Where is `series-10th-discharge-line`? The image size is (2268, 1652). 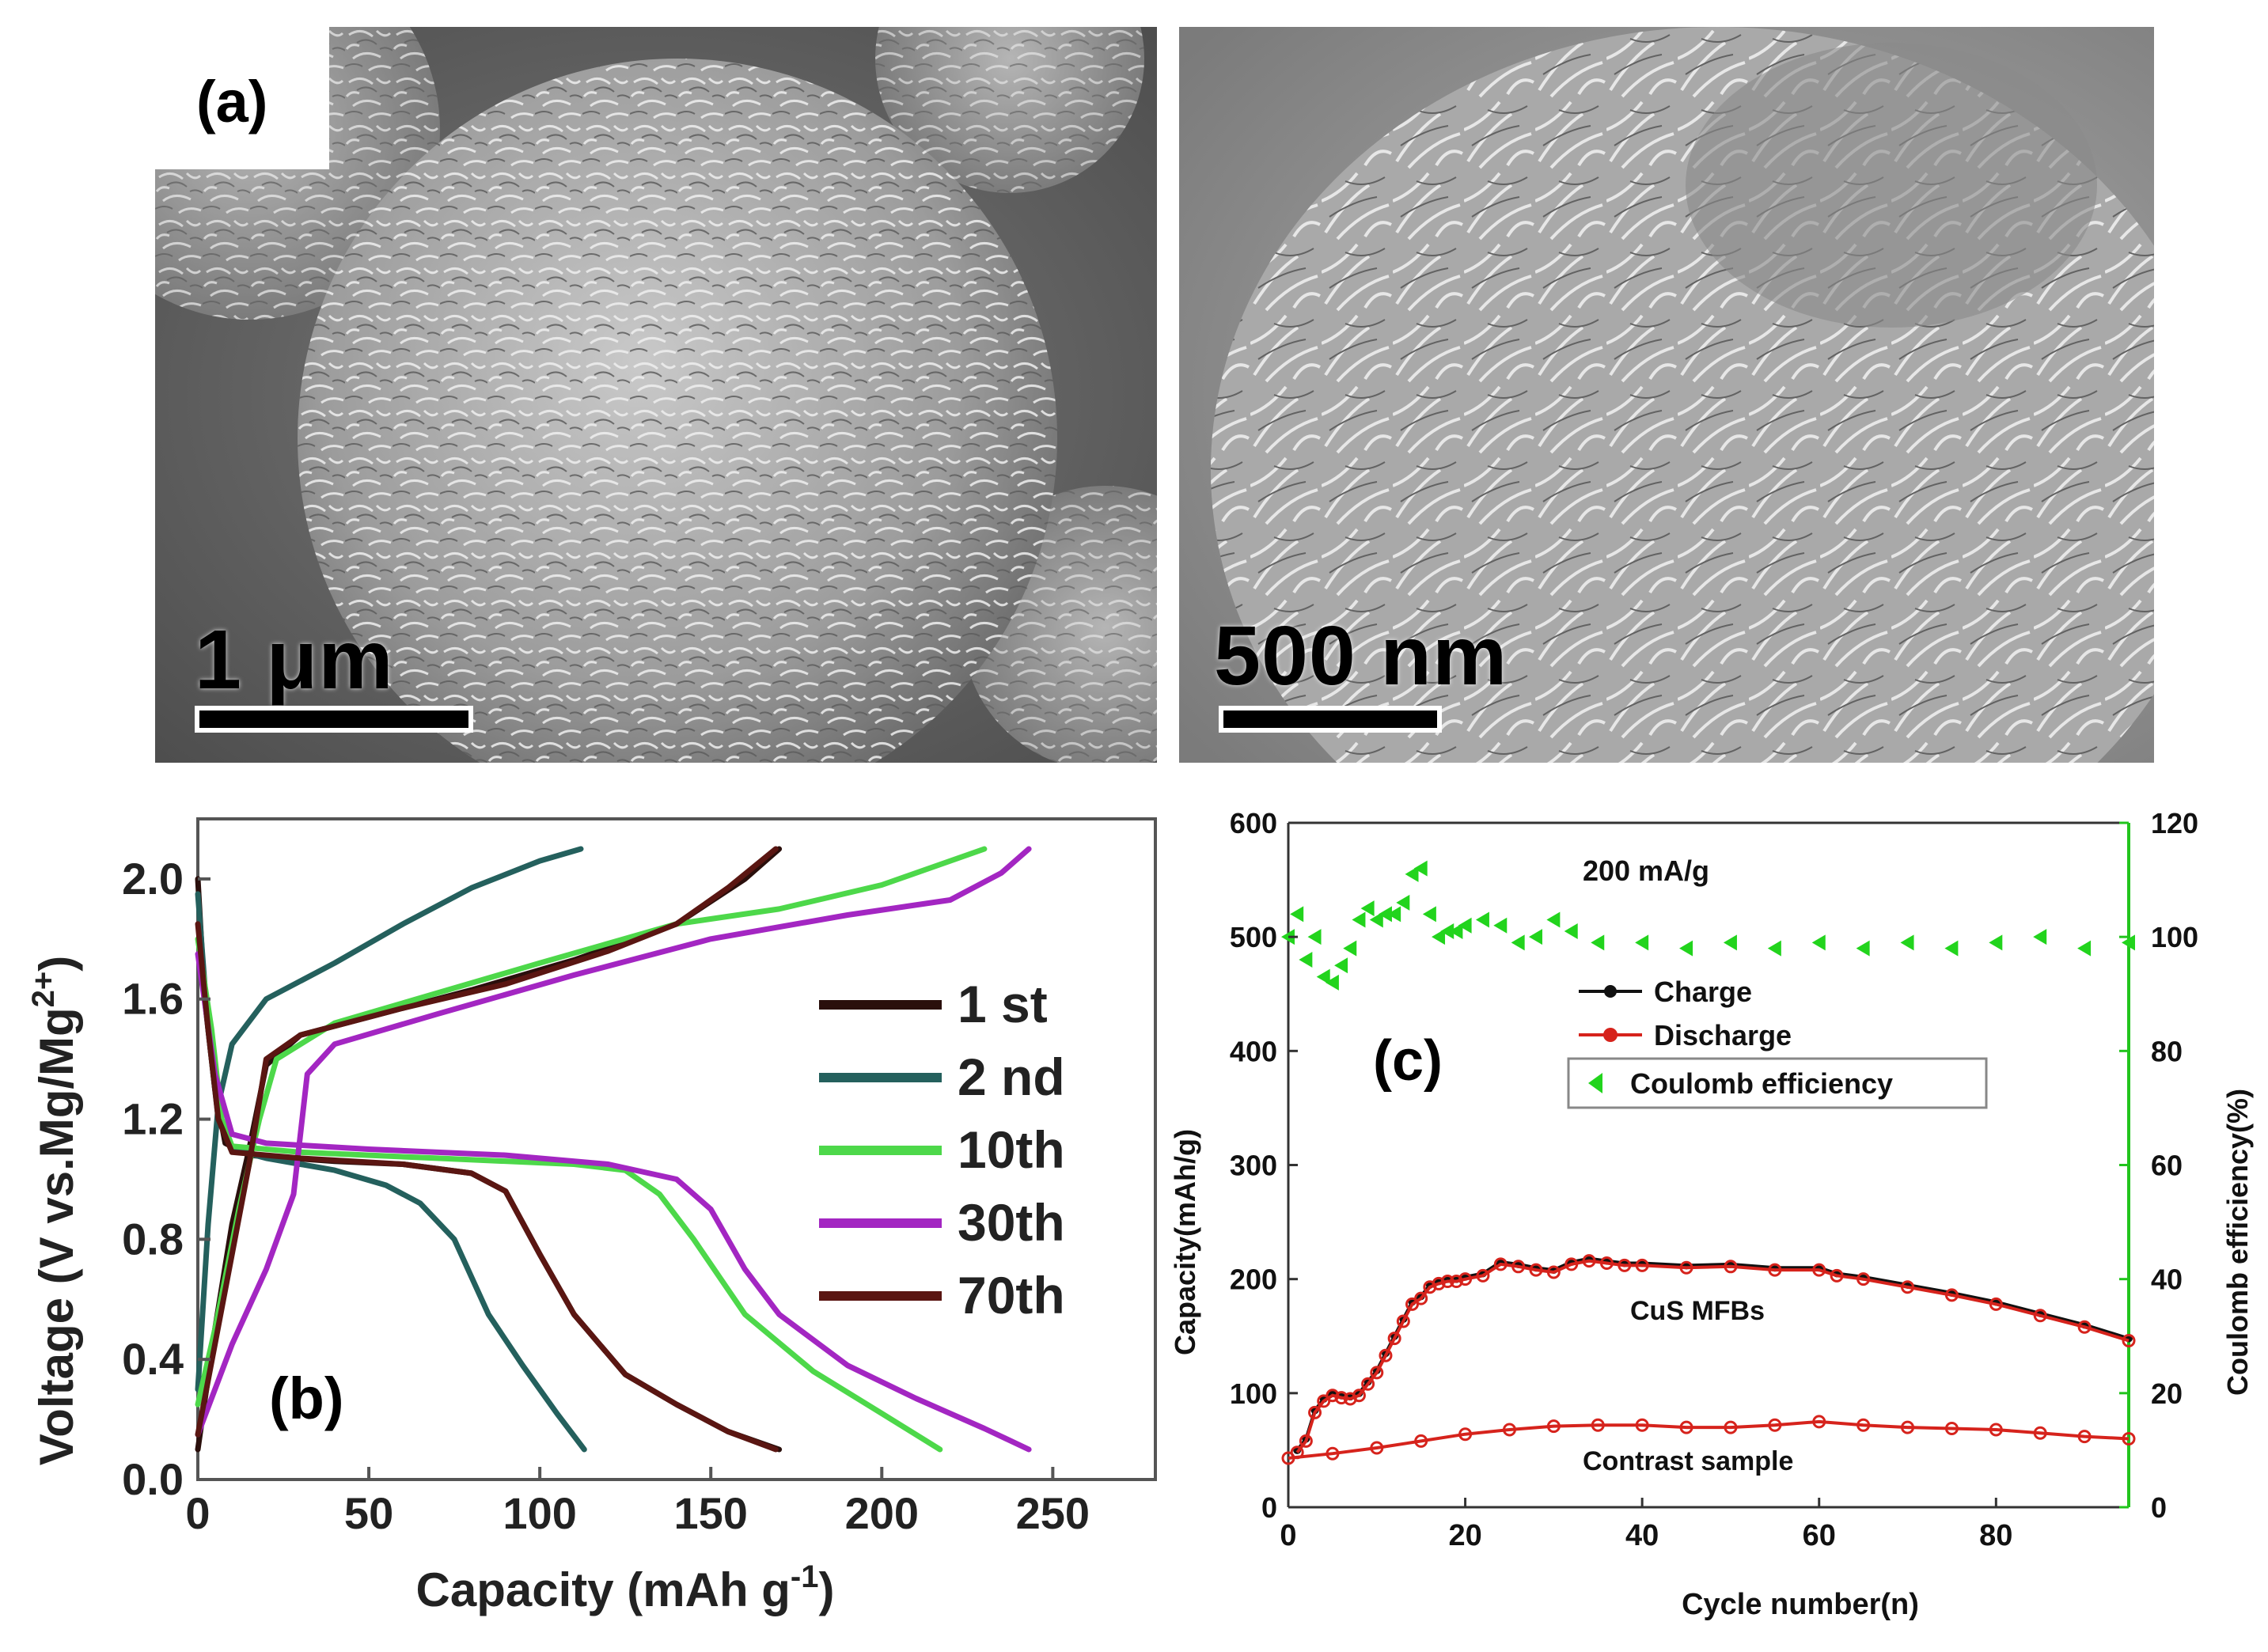
series-10th-discharge-line is located at coordinates (569, 1194).